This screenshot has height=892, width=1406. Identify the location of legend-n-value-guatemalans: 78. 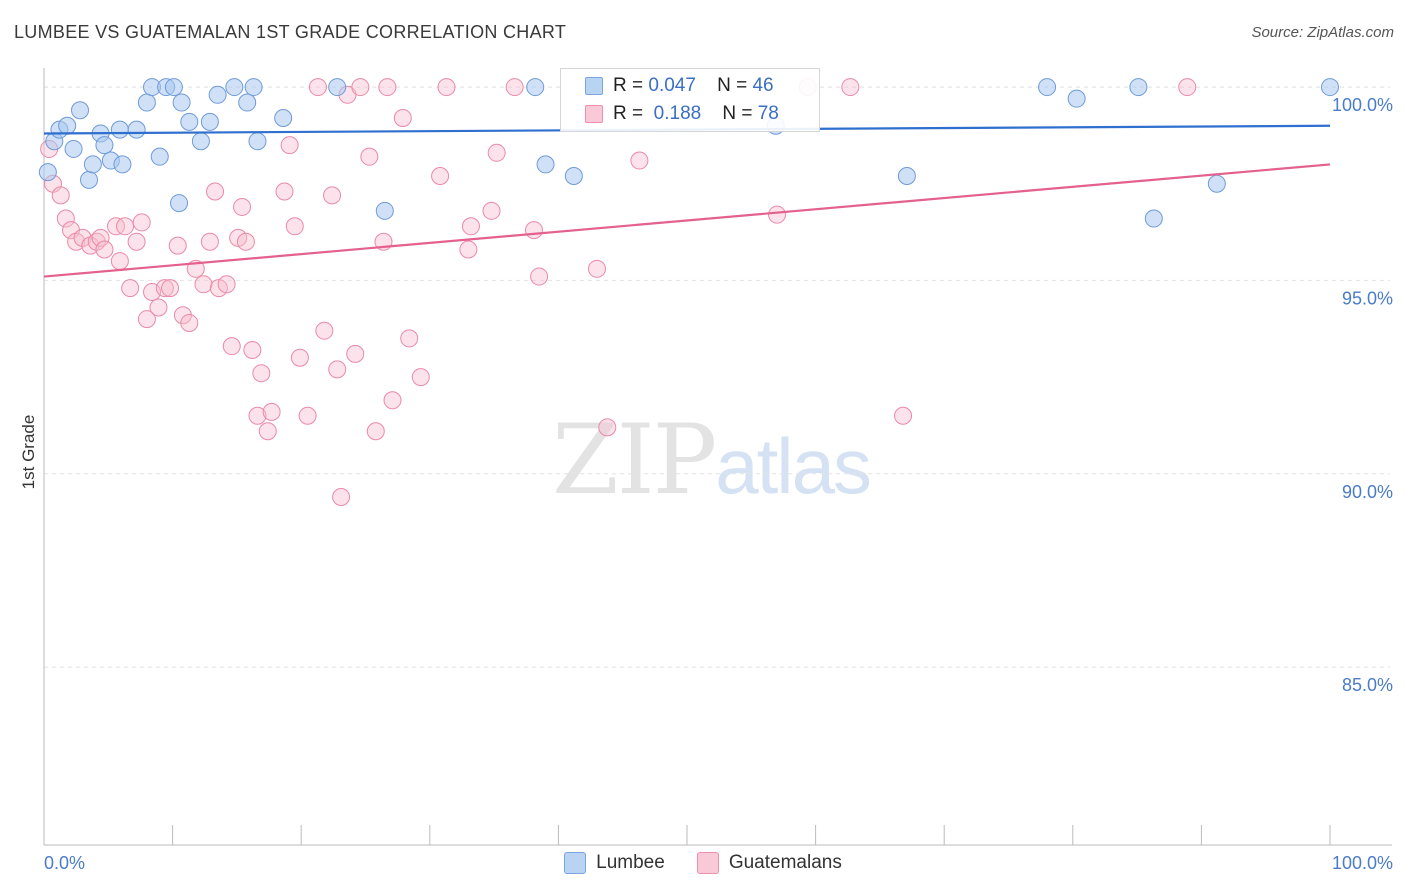
(768, 113).